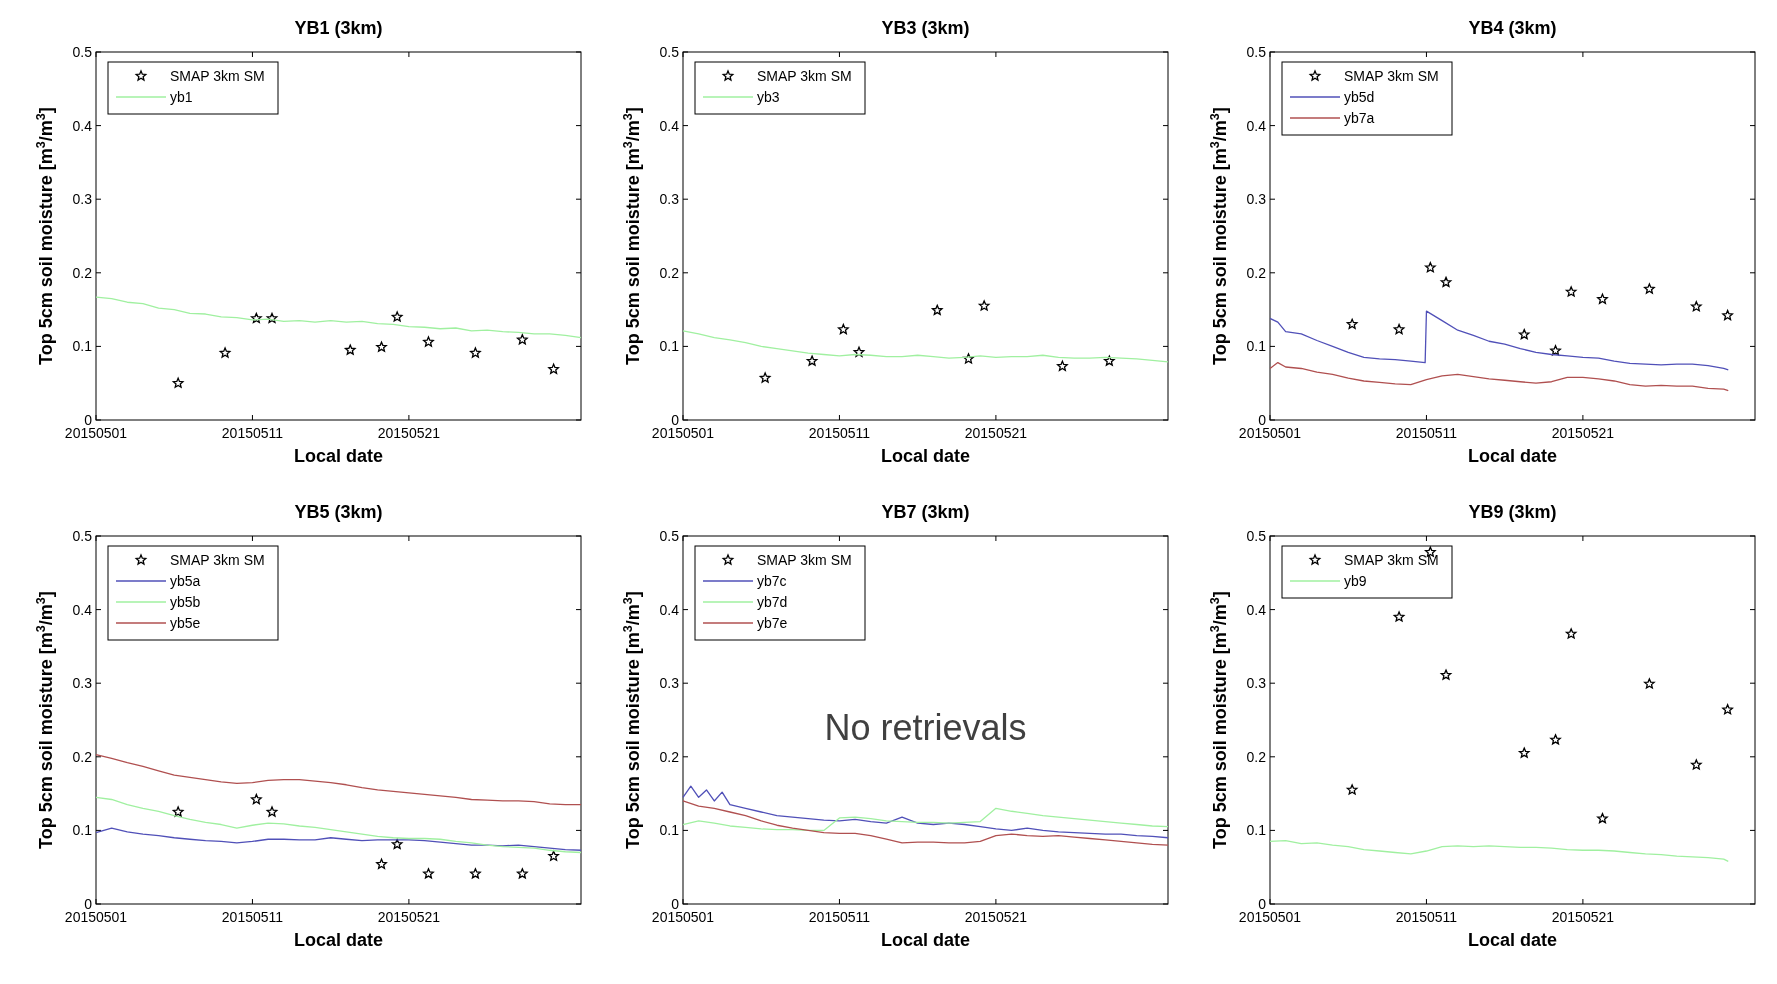 This screenshot has width=1777, height=984. I want to click on chart-title: YB9 (3km), so click(1512, 512).